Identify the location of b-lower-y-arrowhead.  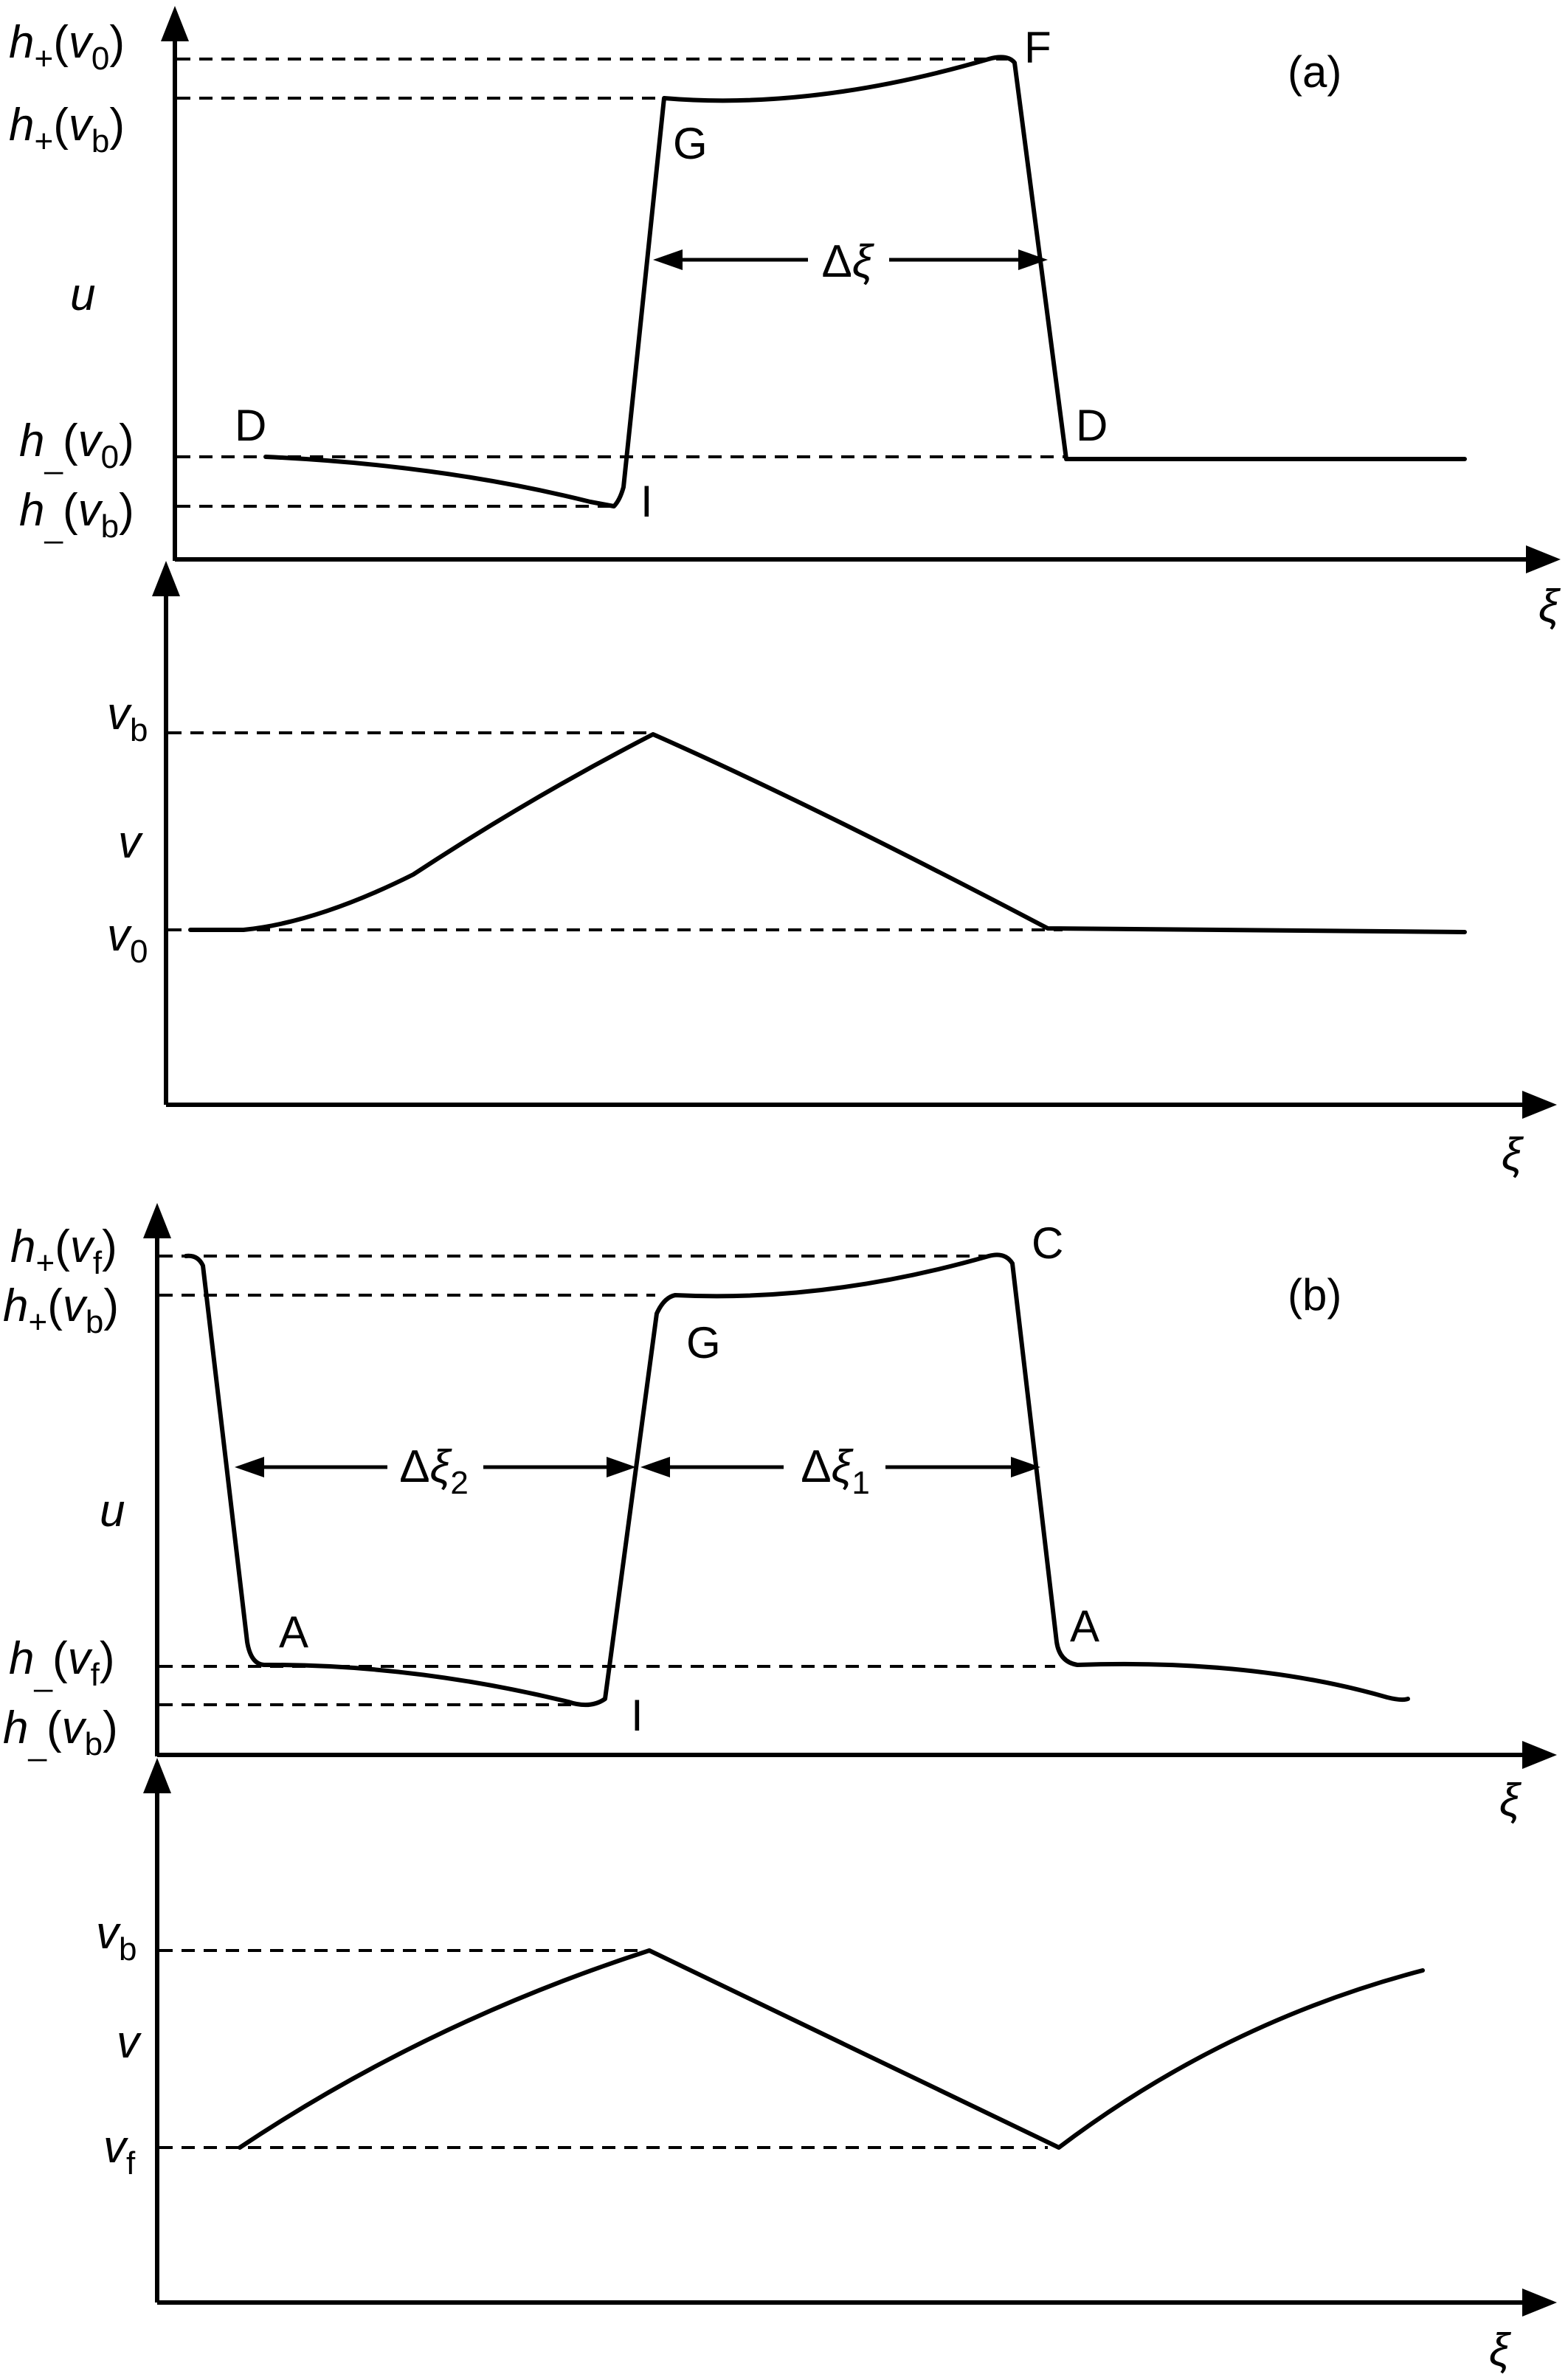
(157, 1776).